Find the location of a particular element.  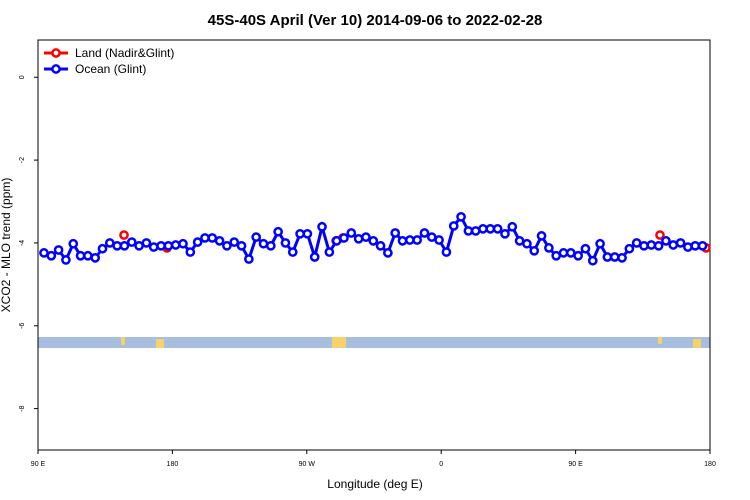

y-tick-label: -6 is located at coordinates (22, 326).